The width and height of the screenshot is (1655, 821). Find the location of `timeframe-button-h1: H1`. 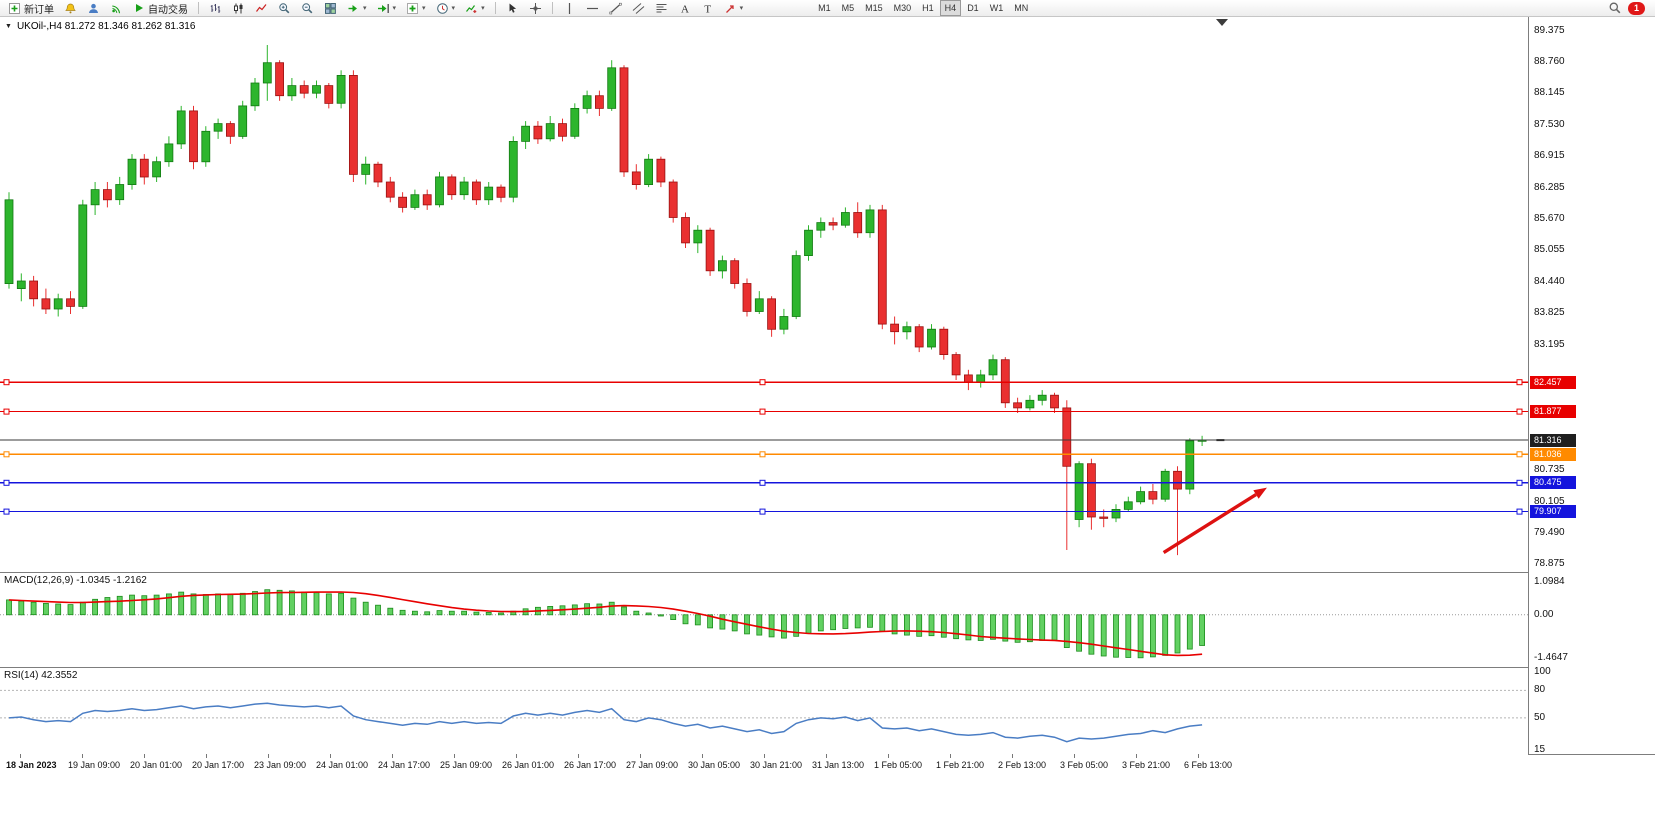

timeframe-button-h1: H1 is located at coordinates (928, 8).